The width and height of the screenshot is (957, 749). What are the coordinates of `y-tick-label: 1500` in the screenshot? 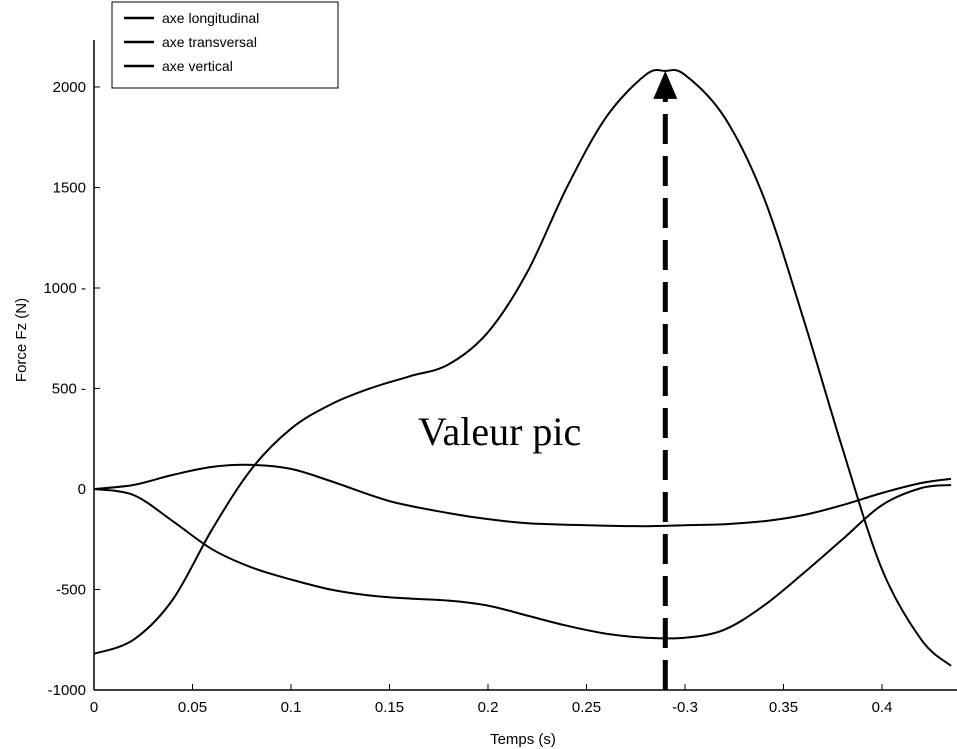 It's located at (69, 188).